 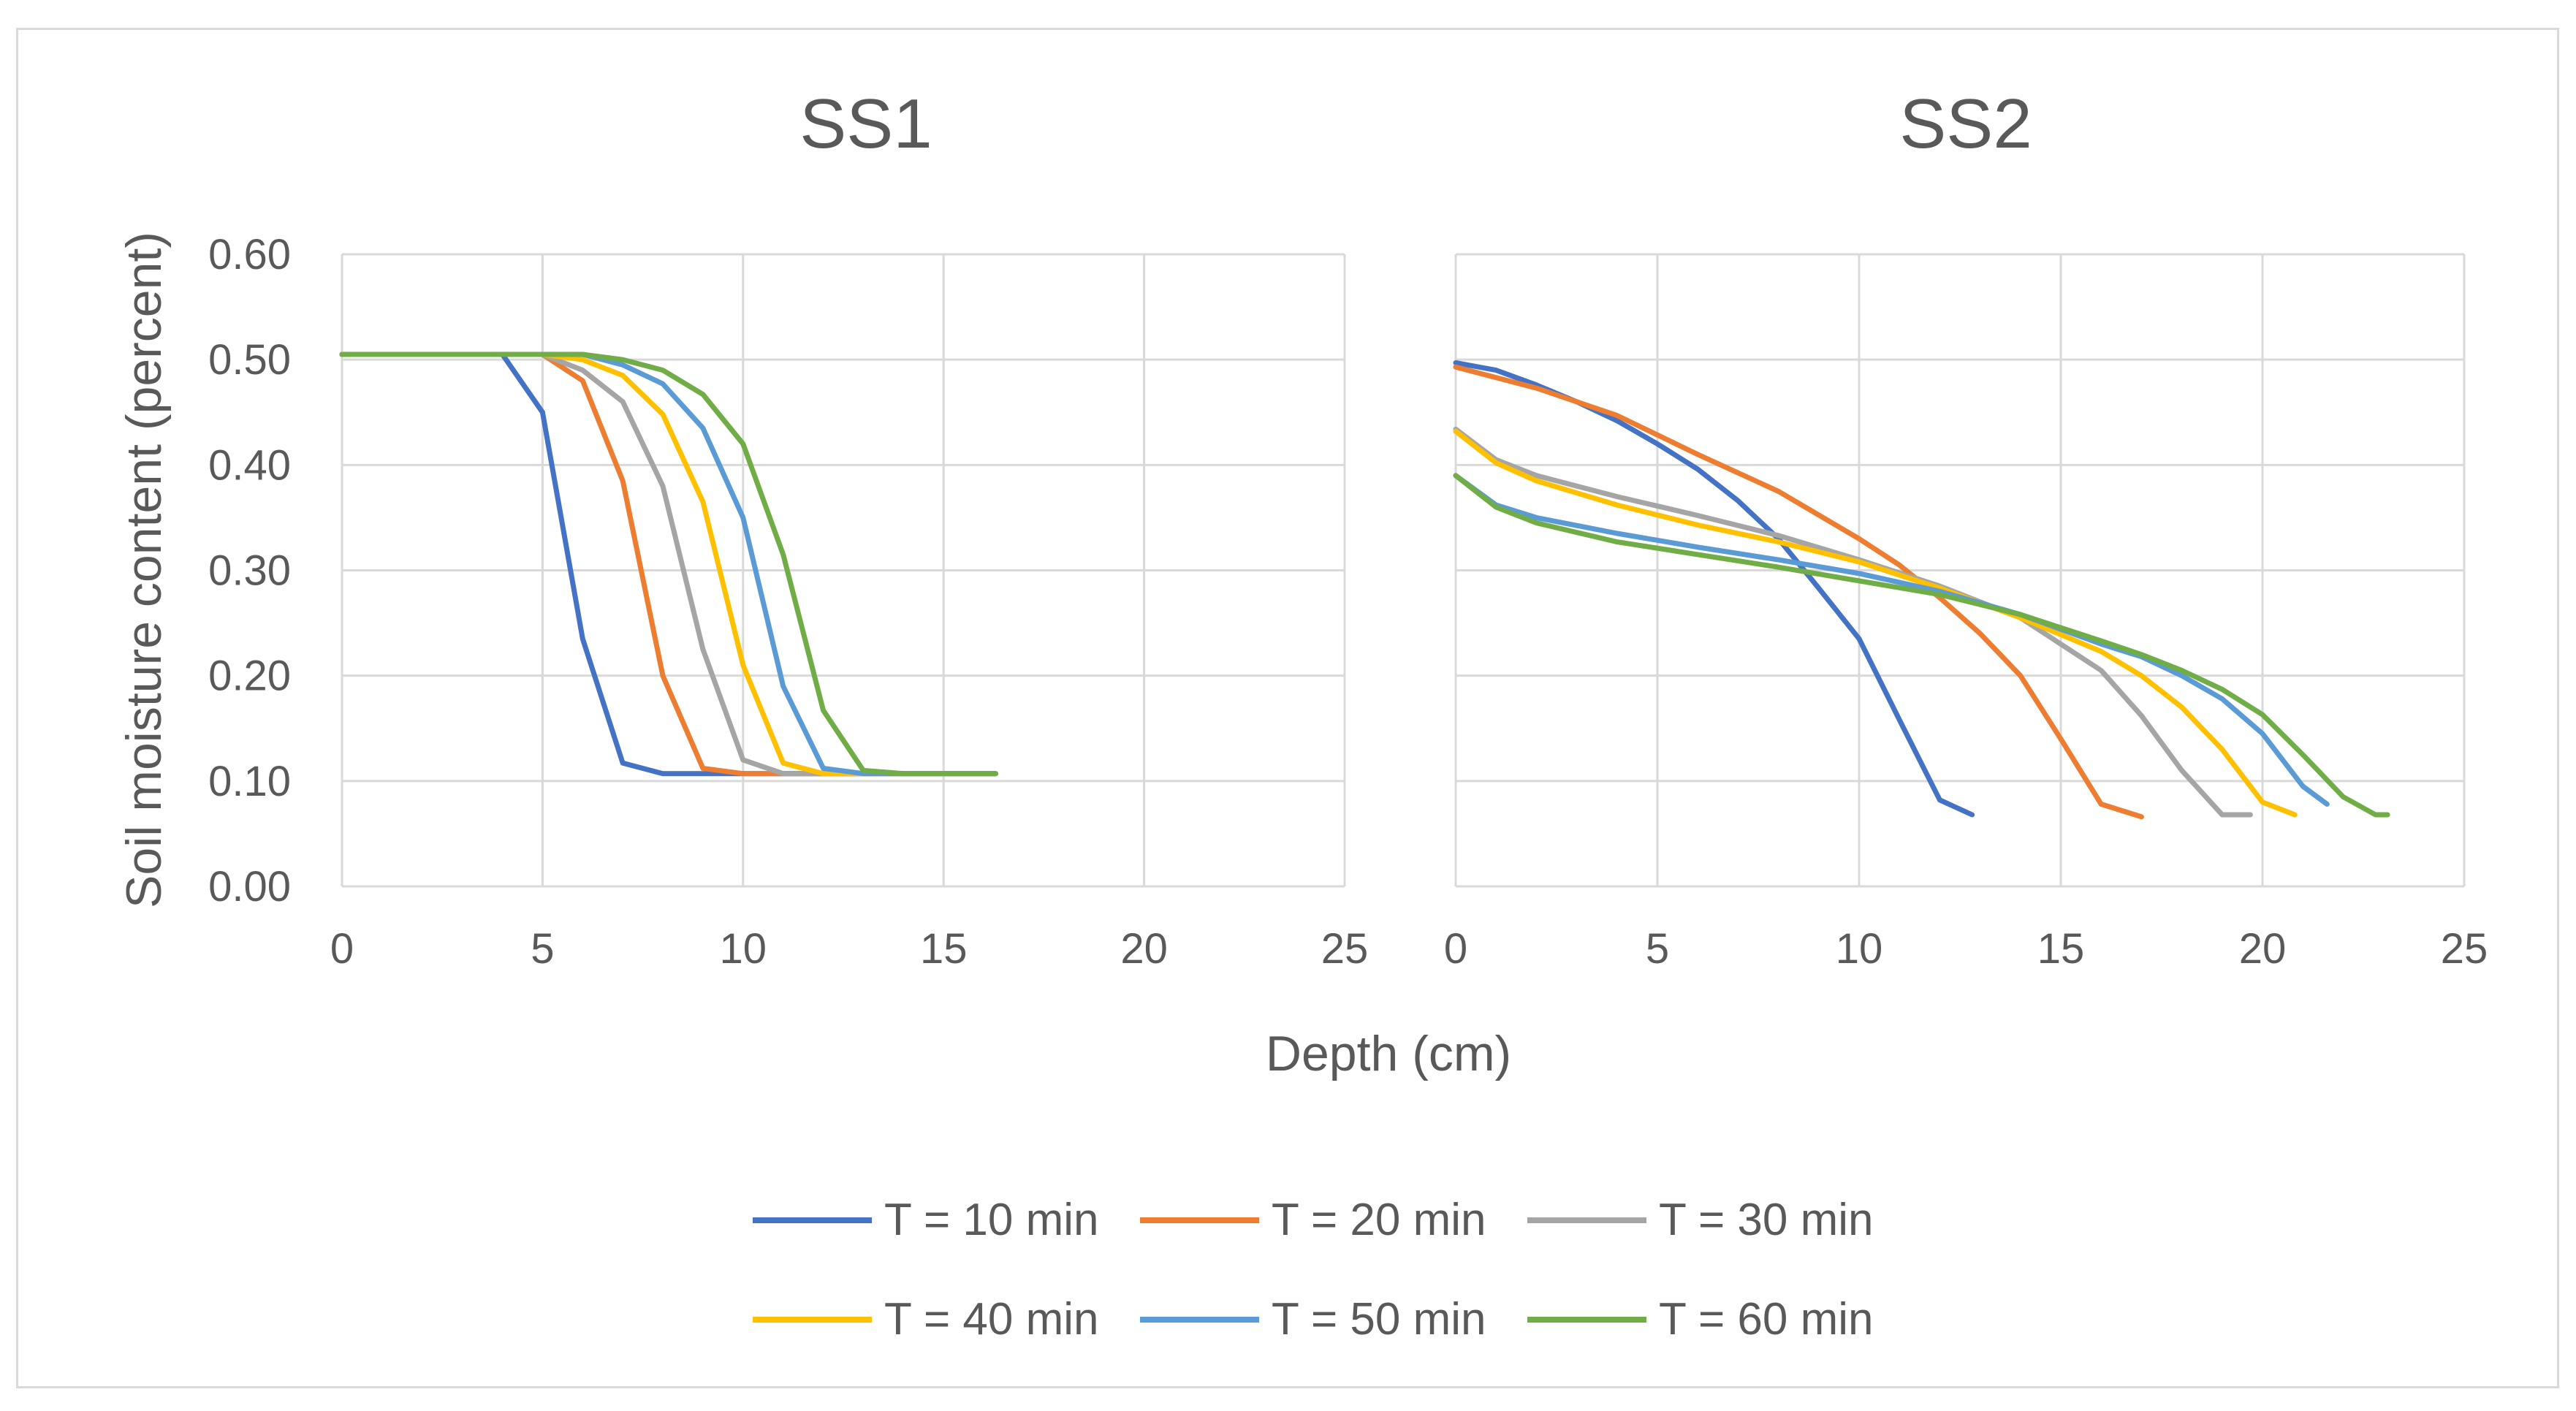 I want to click on series-line-20min-ss2, so click(x=1799, y=592).